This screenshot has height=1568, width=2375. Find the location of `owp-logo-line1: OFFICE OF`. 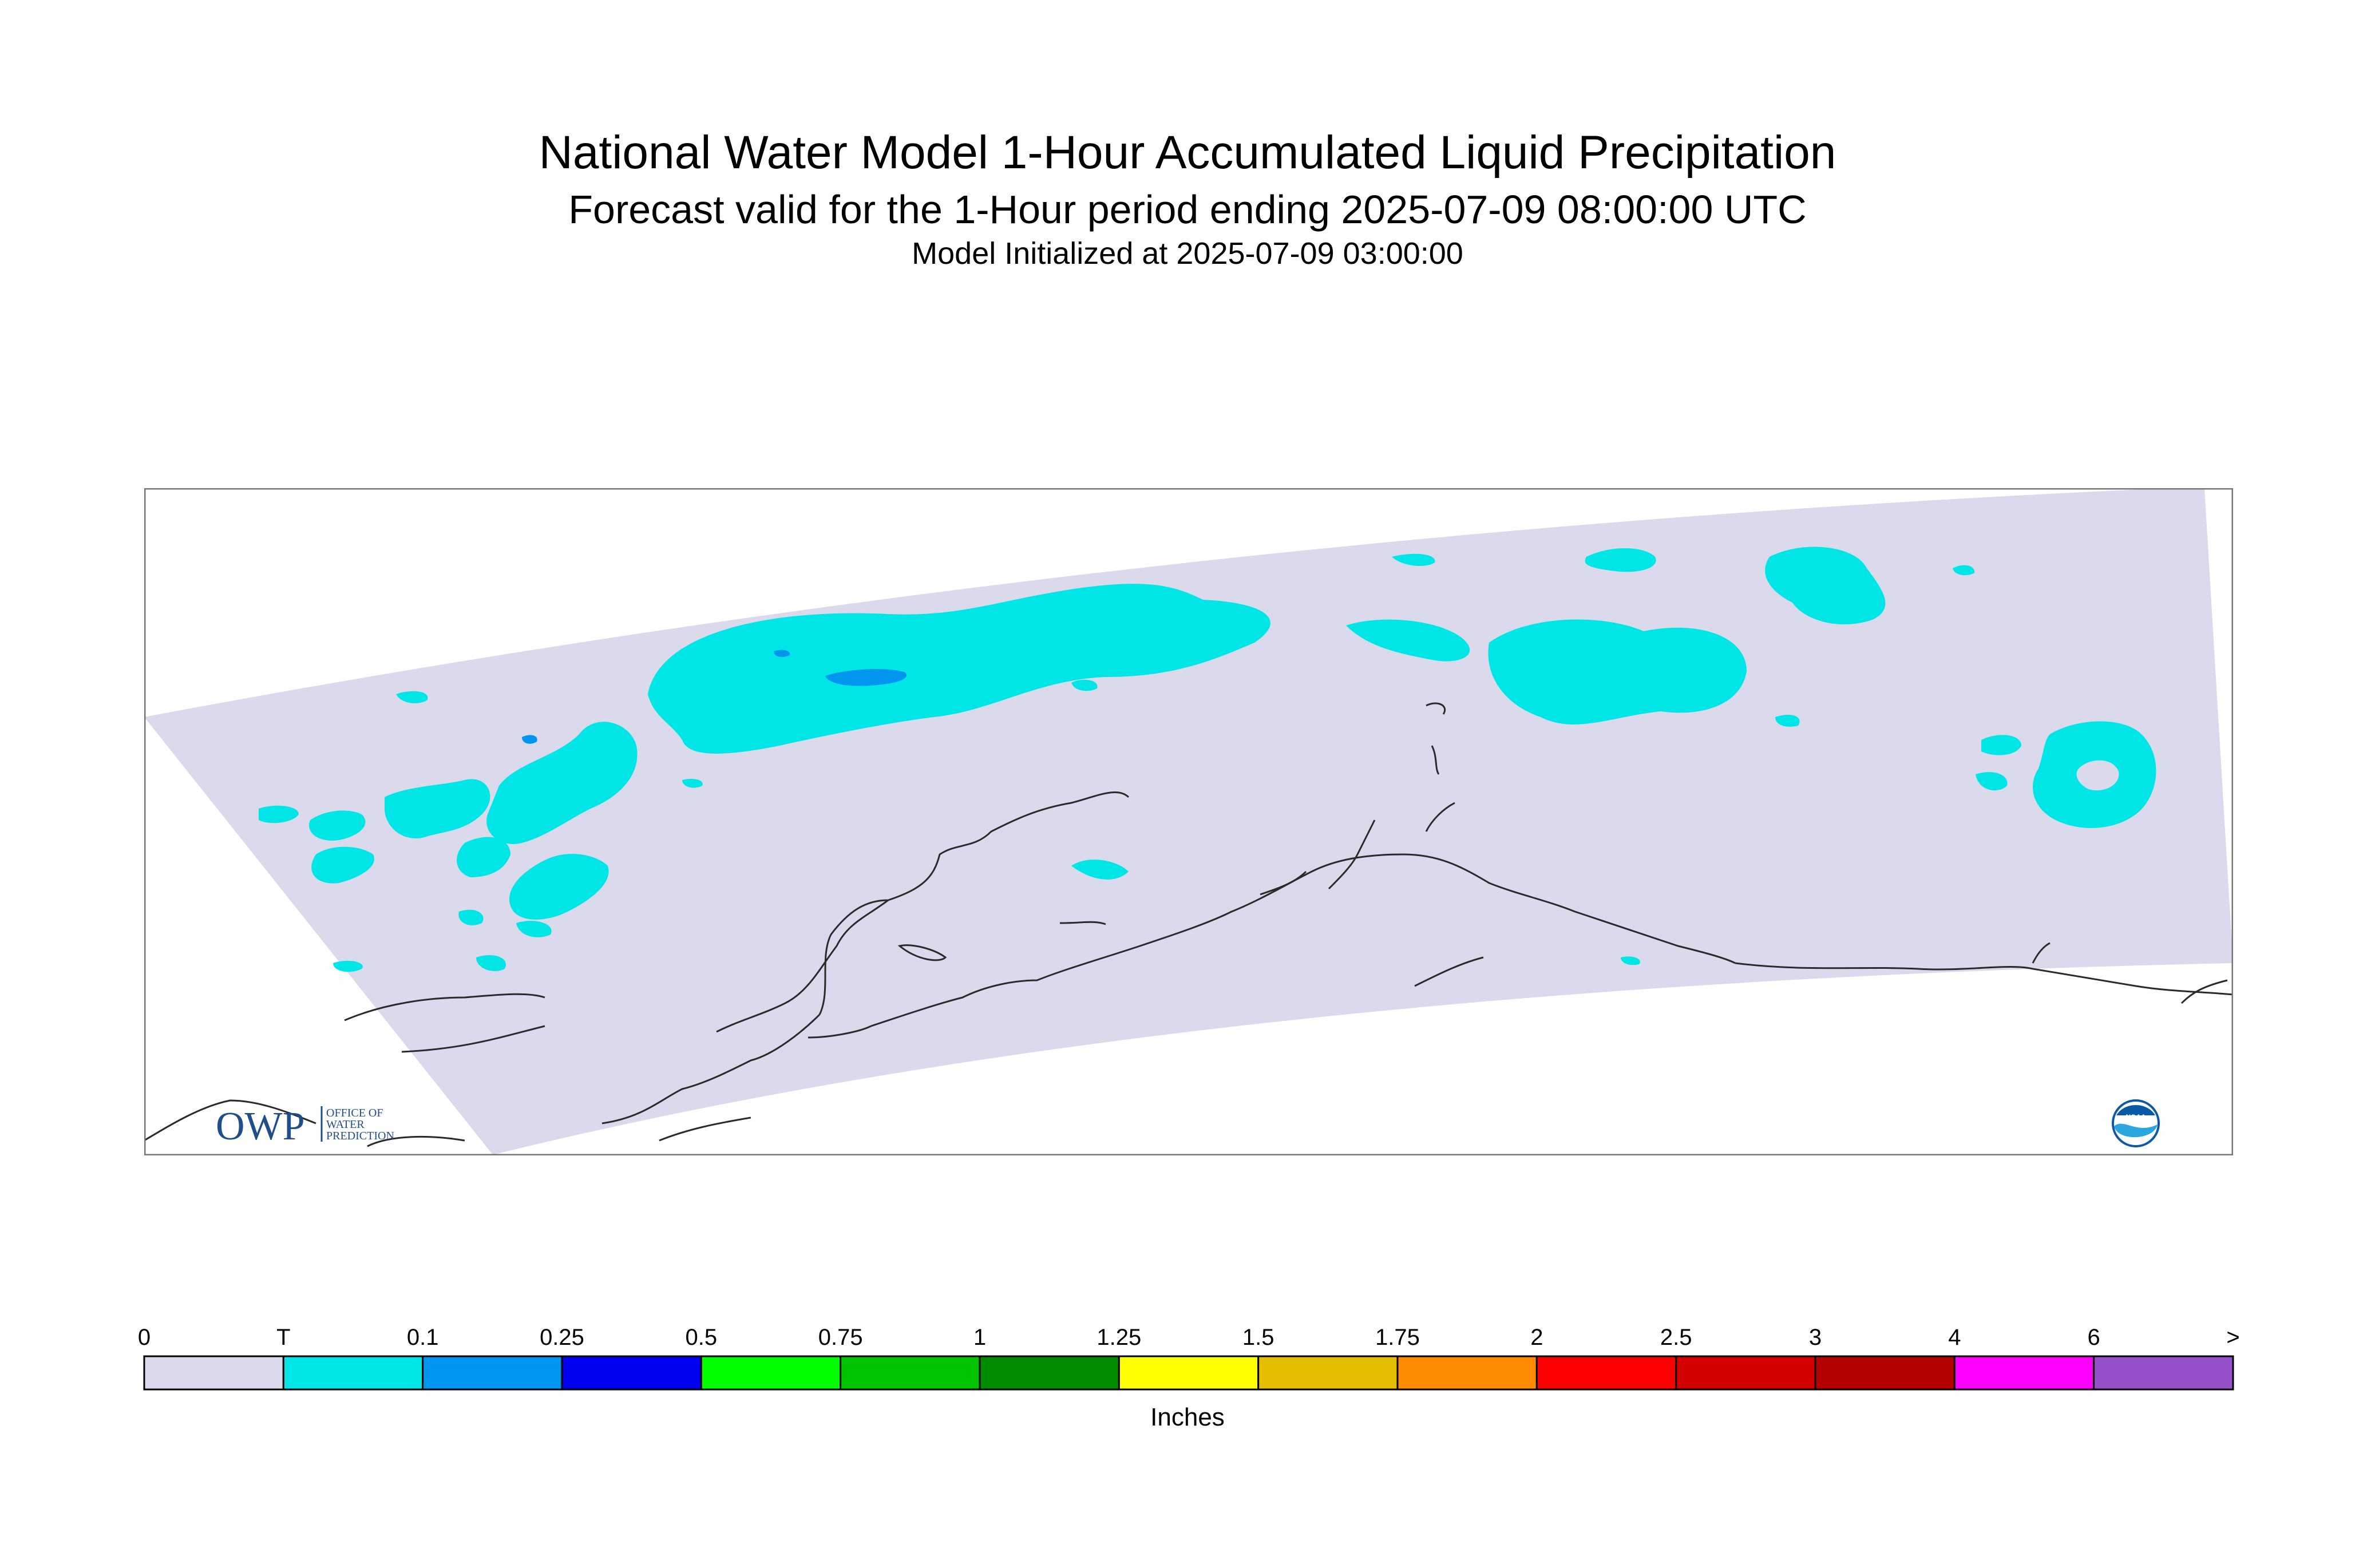

owp-logo-line1: OFFICE OF is located at coordinates (355, 1113).